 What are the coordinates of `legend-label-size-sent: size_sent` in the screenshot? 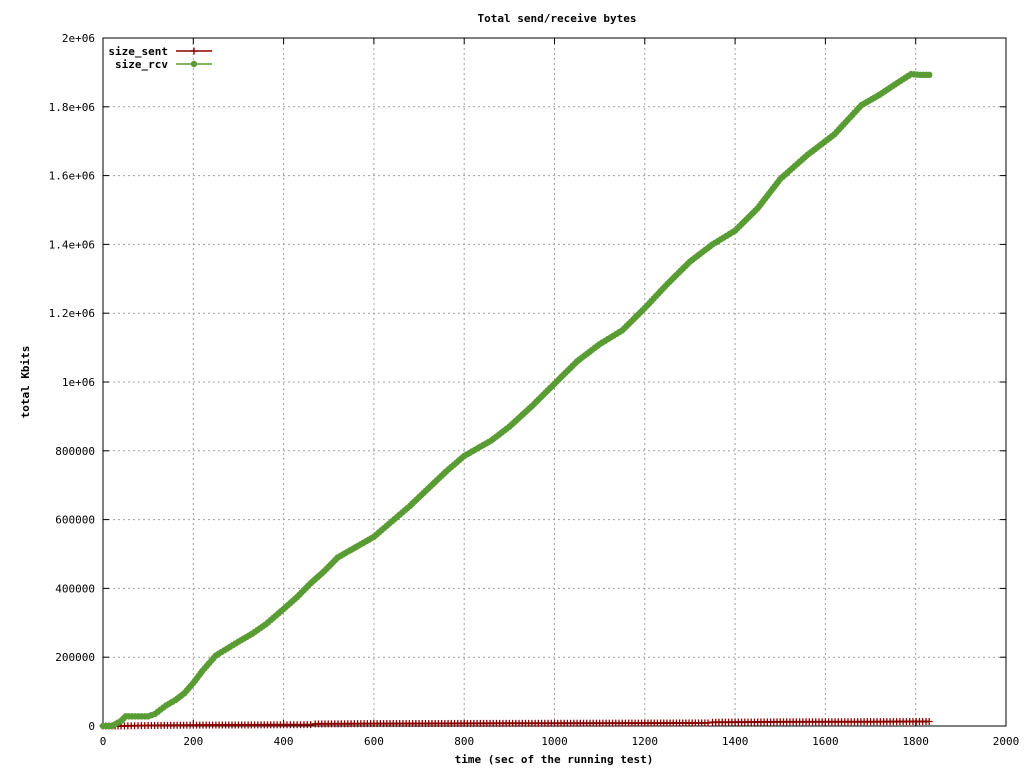 It's located at (138, 51).